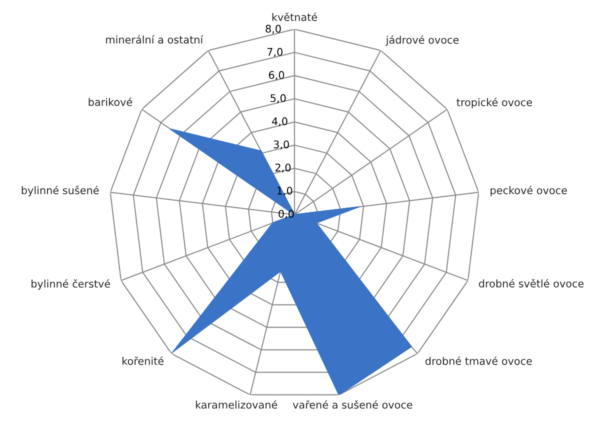 This screenshot has height=421, width=589. What do you see at coordinates (276, 75) in the screenshot?
I see `y-tick-label: 6,0` at bounding box center [276, 75].